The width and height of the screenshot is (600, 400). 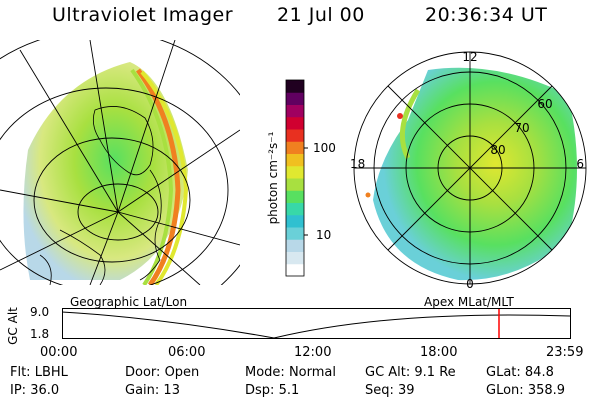 I want to click on orbit-altitude-timeline, so click(x=316, y=323).